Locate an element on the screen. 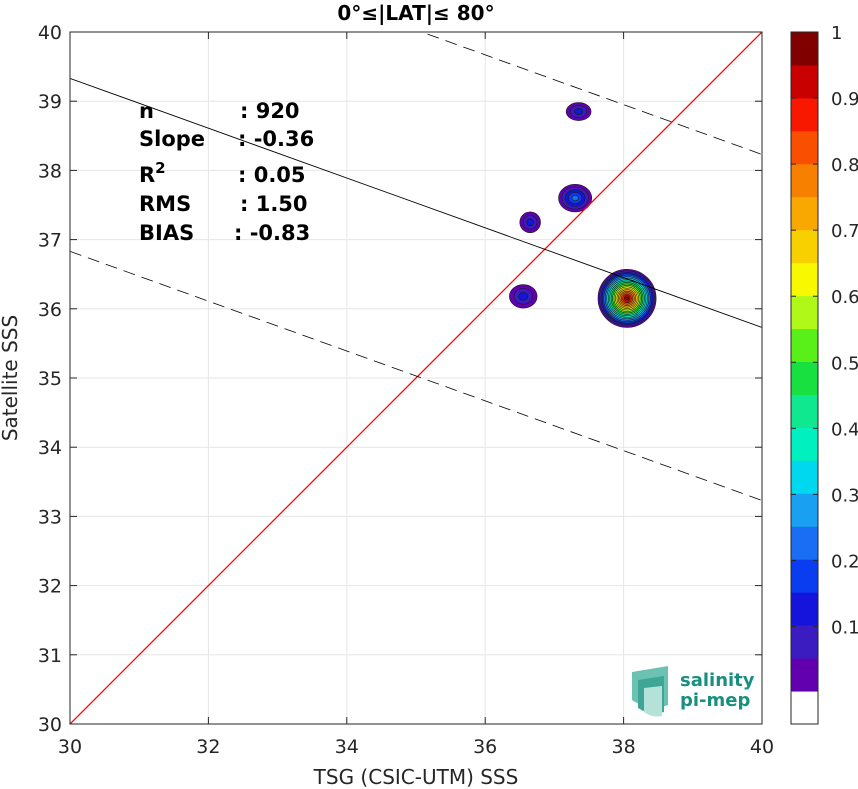  logo-line2: pi-mep is located at coordinates (715, 700).